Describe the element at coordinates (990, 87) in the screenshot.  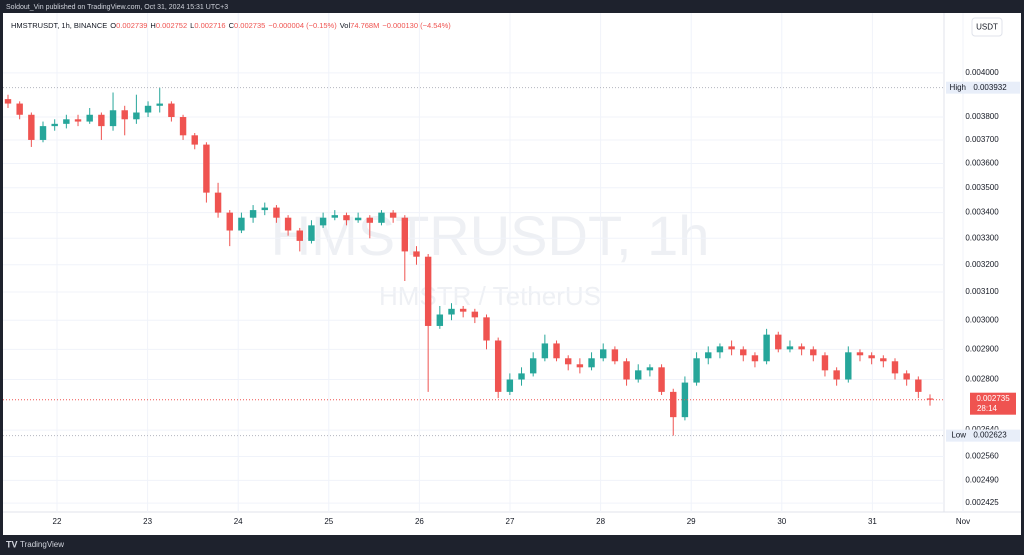
I see `high-value: 0.003932` at that location.